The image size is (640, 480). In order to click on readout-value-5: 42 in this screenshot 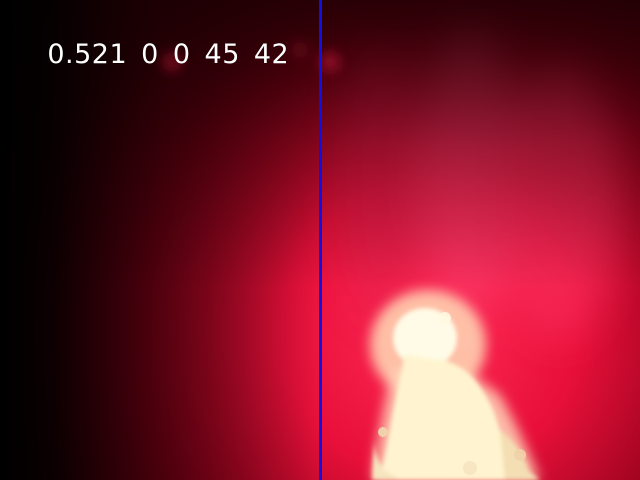, I will do `click(271, 54)`.